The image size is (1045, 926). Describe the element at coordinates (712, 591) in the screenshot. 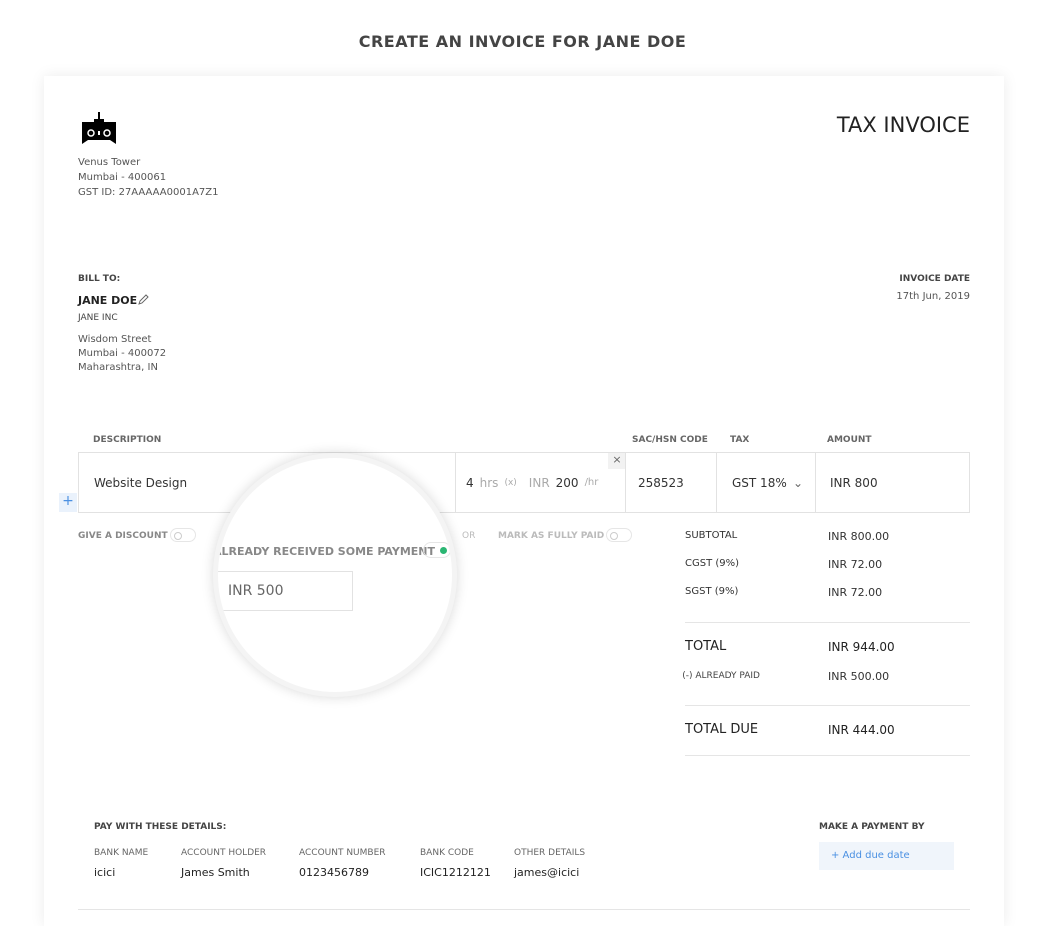

I see `sgst-label: SGST (9%)` at that location.